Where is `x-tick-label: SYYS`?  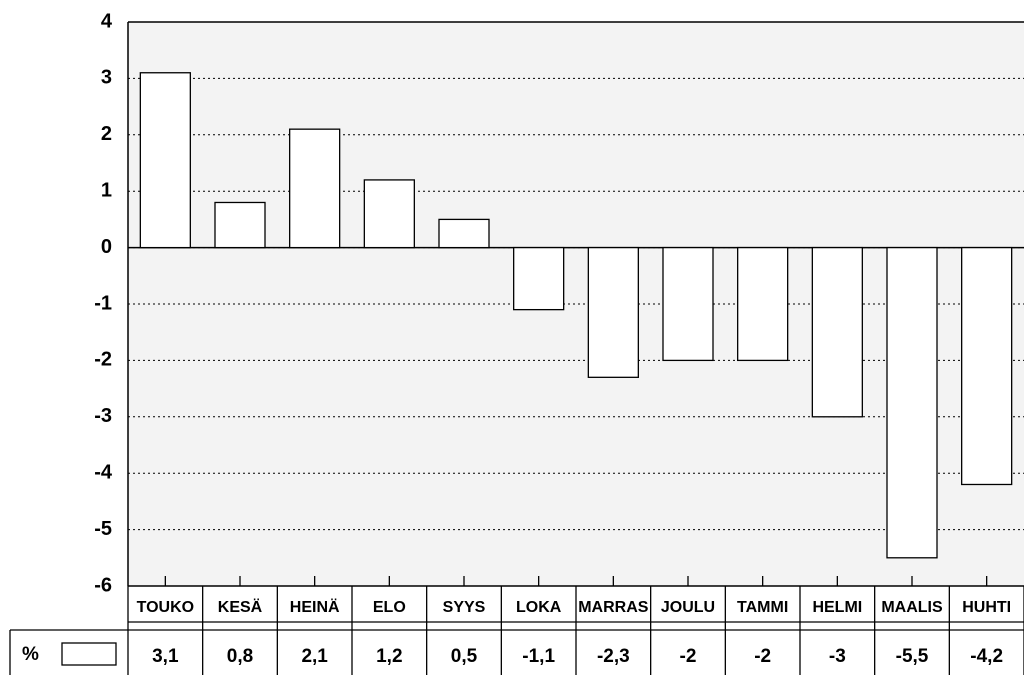
x-tick-label: SYYS is located at coordinates (464, 607).